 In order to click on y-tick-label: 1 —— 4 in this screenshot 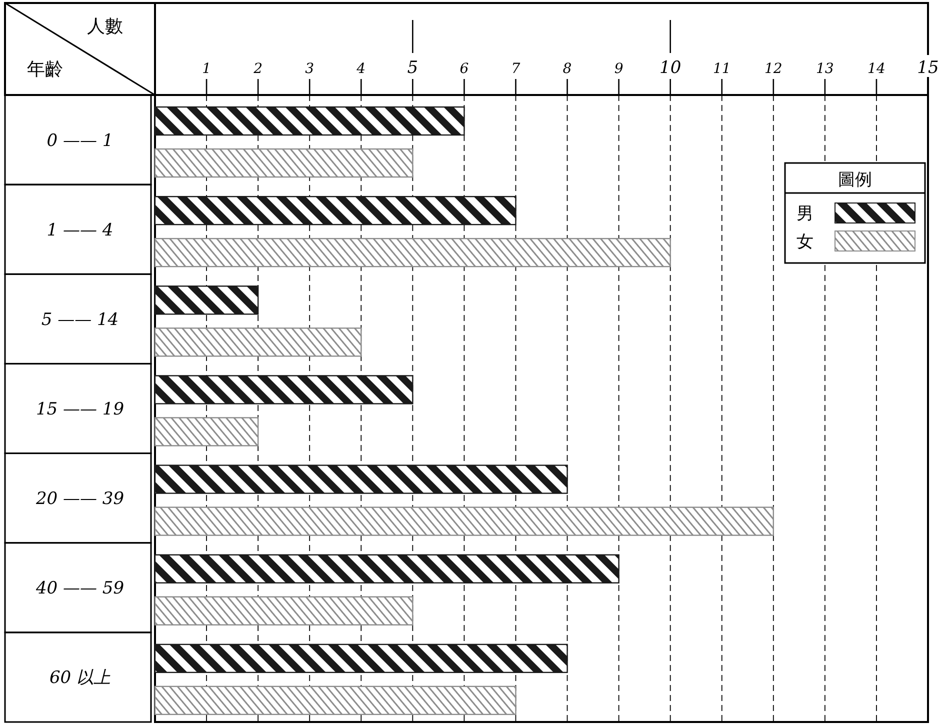, I will do `click(80, 230)`.